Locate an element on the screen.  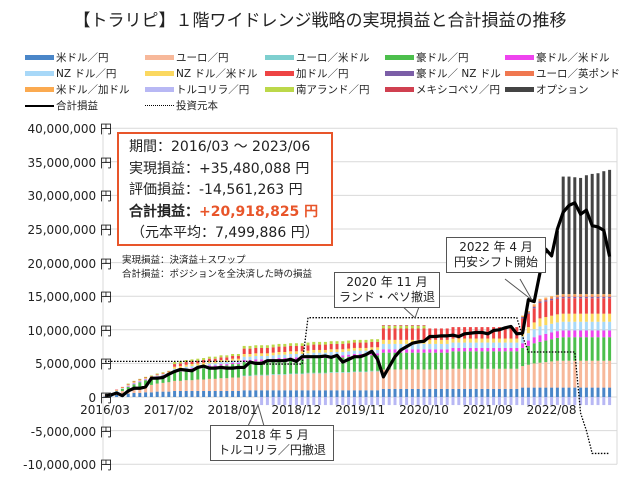
y-tick-label: -5,000,000 円 is located at coordinates (71, 431).